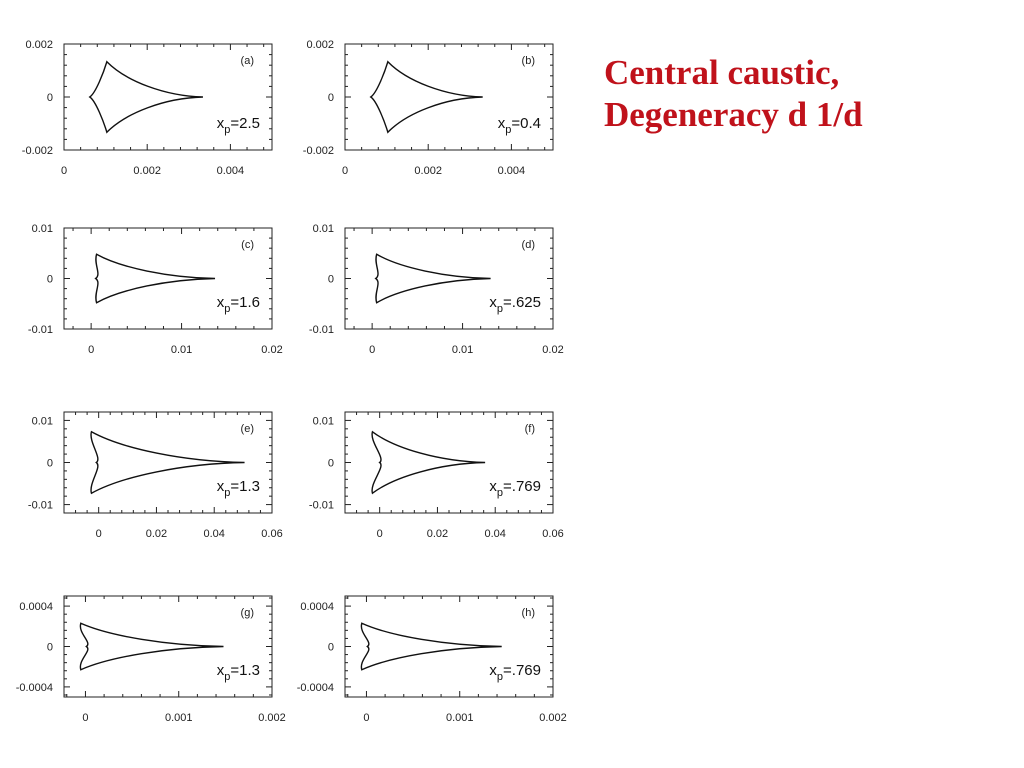  I want to click on panel-h: 0 0.001 0.002 -0.0004 0 0.0004 (h) xp=.769, so click(432, 659).